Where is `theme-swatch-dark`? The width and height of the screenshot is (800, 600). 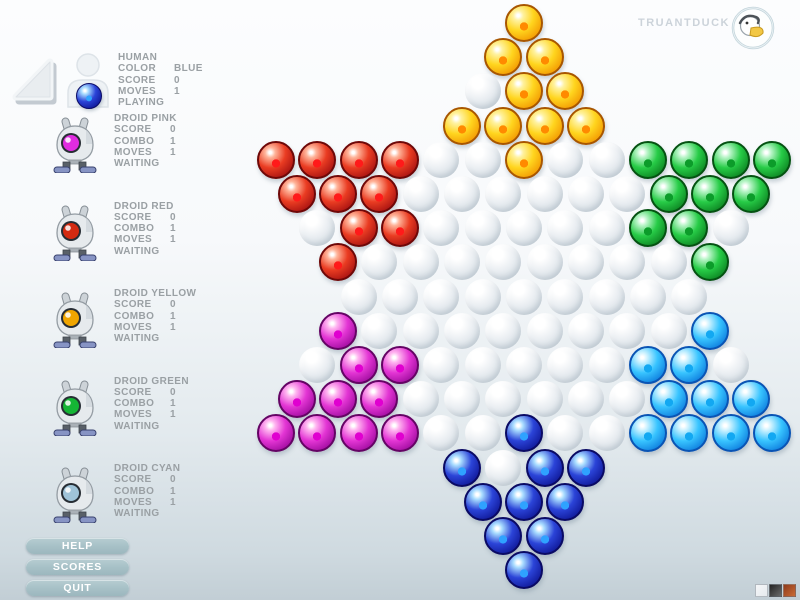
theme-swatch-dark is located at coordinates (775, 590).